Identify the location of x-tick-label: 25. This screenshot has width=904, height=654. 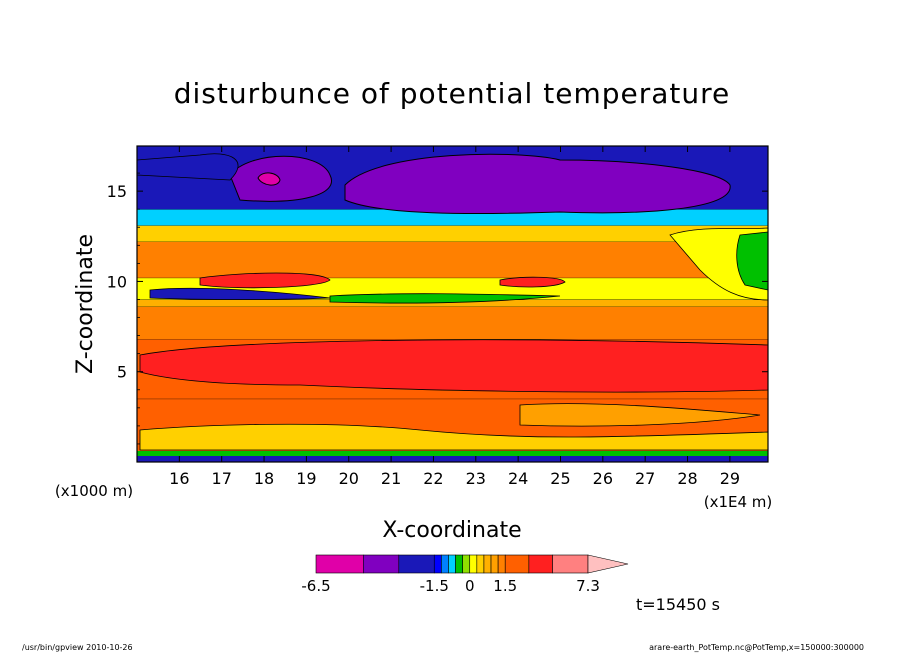
(560, 478).